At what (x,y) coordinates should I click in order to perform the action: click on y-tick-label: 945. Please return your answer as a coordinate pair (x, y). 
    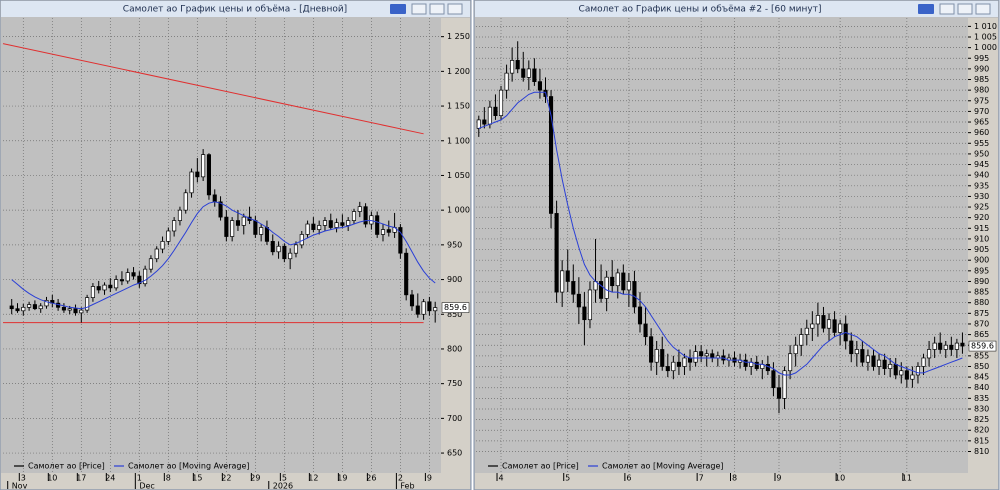
    Looking at the image, I should click on (981, 164).